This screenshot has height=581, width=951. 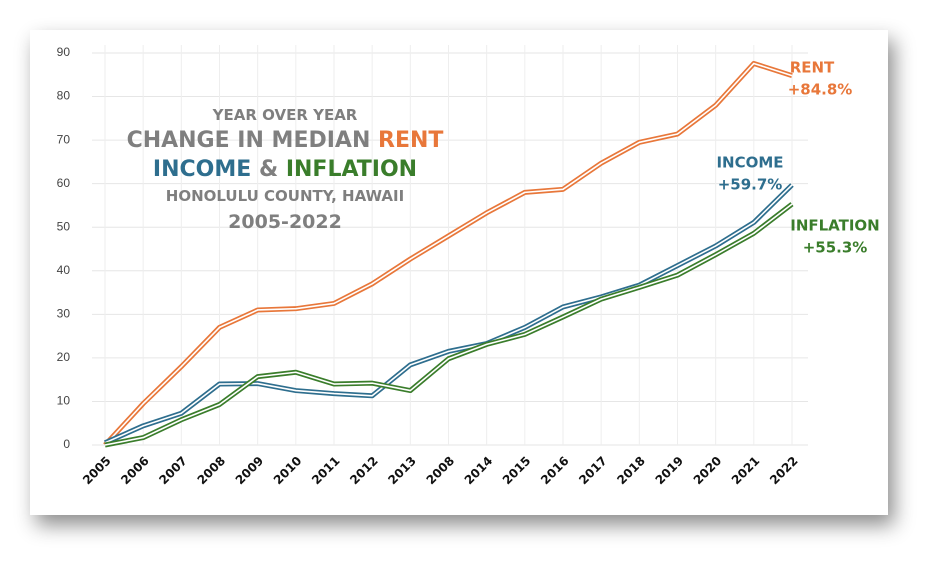 I want to click on value-label: +55.3%, so click(x=835, y=248).